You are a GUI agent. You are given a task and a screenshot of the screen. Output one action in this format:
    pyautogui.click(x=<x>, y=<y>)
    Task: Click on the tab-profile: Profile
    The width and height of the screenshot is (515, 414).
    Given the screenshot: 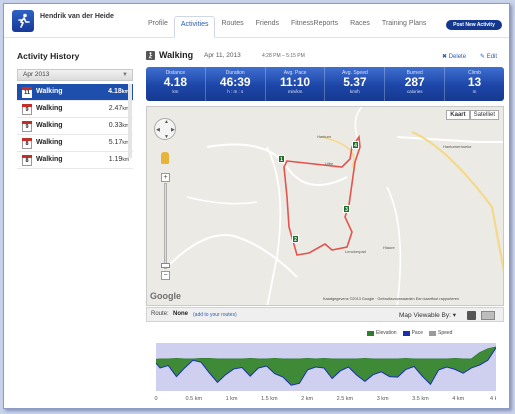 What is the action you would take?
    pyautogui.click(x=158, y=23)
    